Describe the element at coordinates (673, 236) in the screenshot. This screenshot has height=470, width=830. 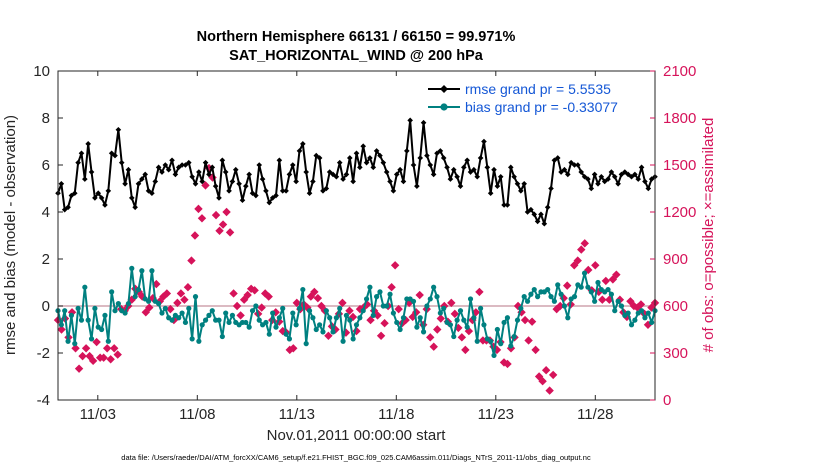
I see `y-axis-right: 0 300 600 900 1200 1500 1800 2100` at that location.